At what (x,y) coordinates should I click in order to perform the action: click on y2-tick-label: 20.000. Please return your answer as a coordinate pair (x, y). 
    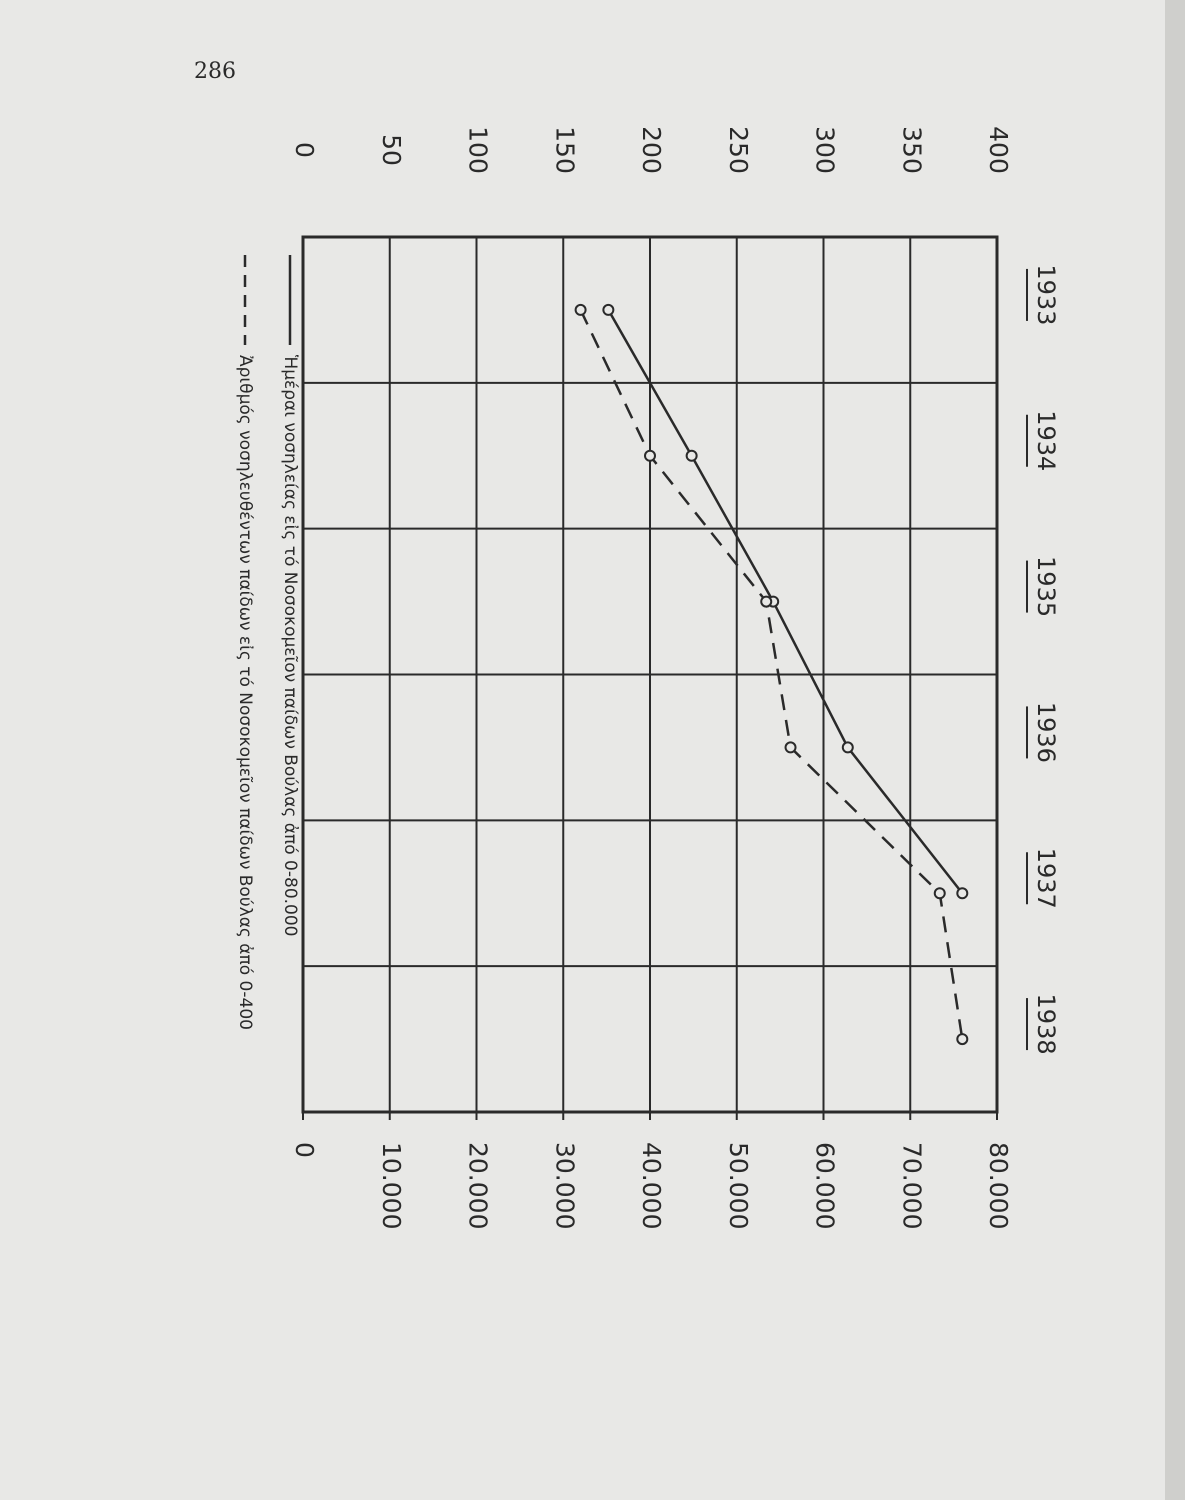
    Looking at the image, I should click on (478, 1185).